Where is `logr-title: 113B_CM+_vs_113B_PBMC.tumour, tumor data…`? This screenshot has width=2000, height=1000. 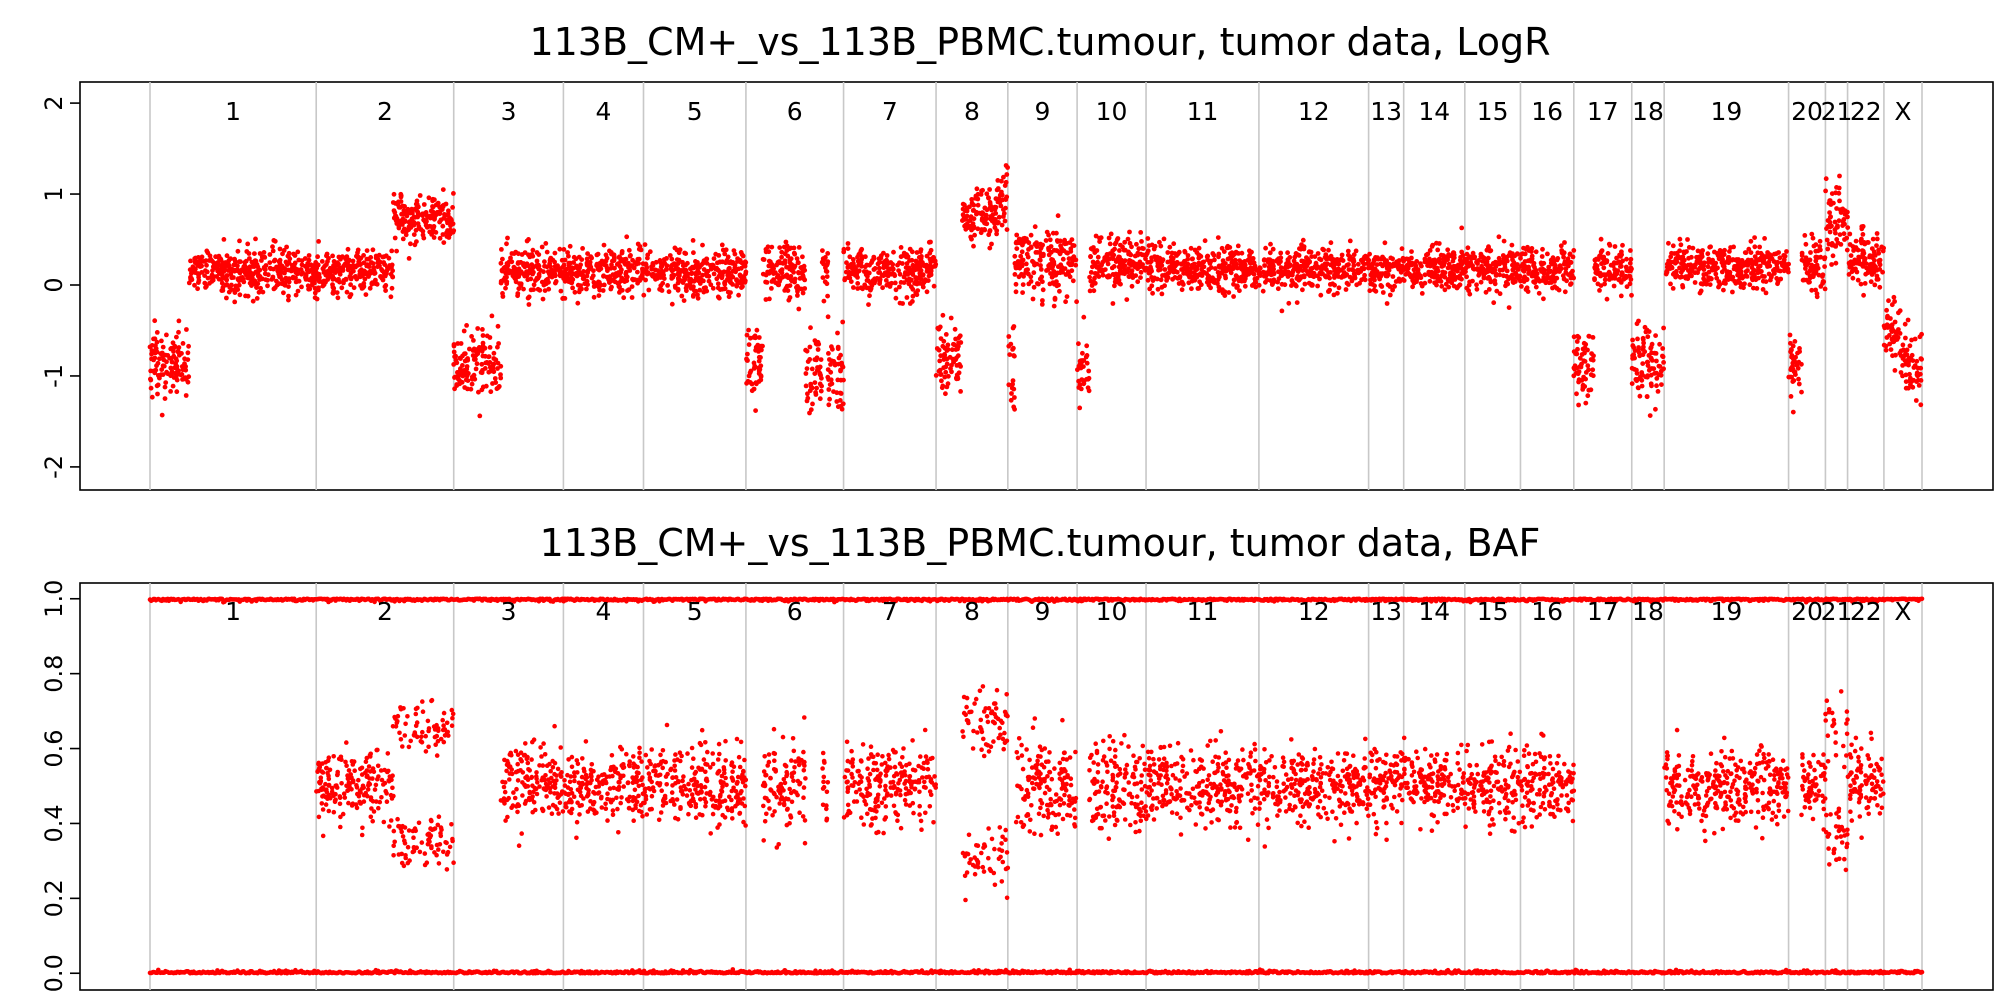
logr-title: 113B_CM+_vs_113B_PBMC.tumour, tumor data… is located at coordinates (1039, 42).